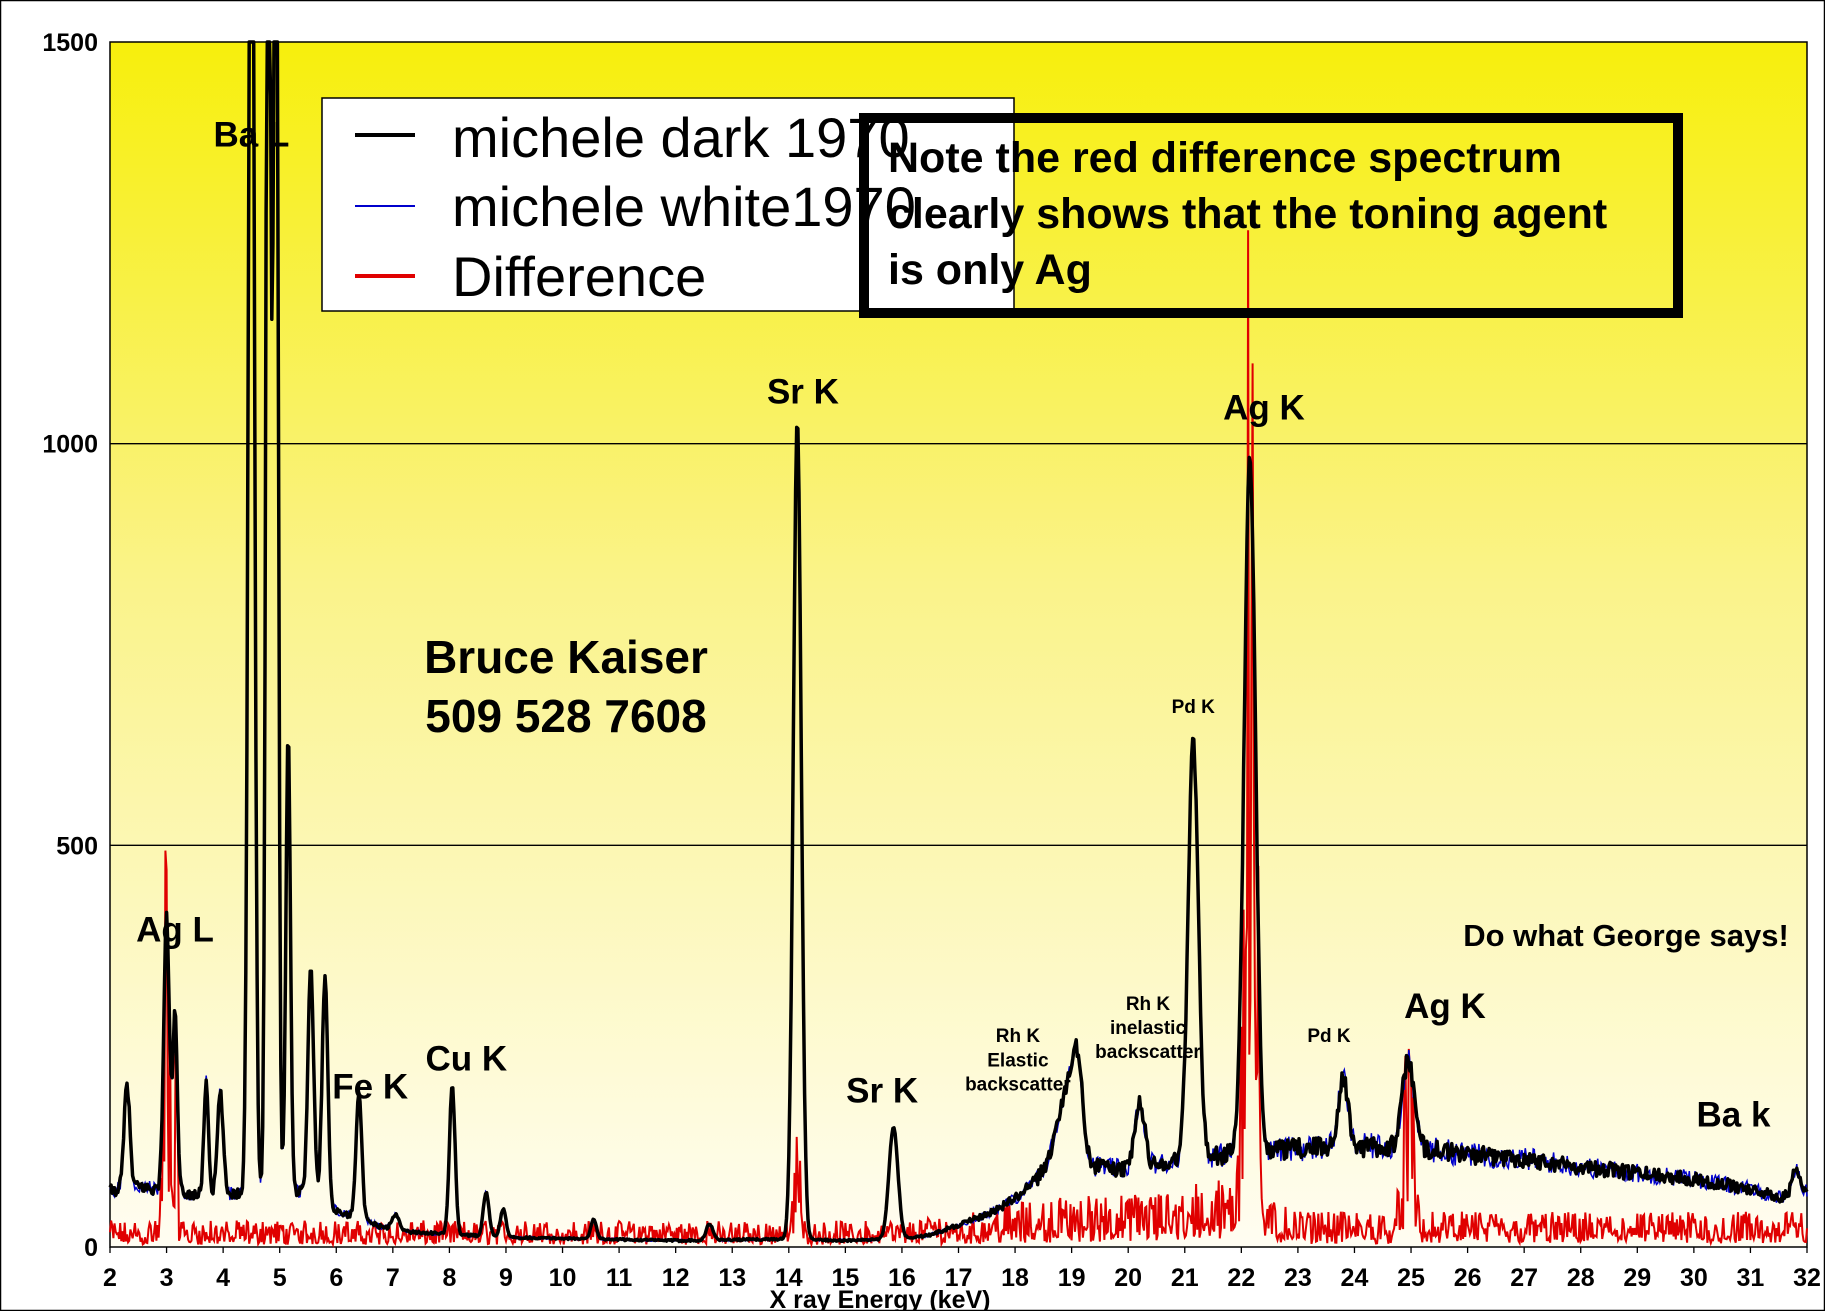  Describe the element at coordinates (1411, 1278) in the screenshot. I see `x-tick-label: 25` at that location.